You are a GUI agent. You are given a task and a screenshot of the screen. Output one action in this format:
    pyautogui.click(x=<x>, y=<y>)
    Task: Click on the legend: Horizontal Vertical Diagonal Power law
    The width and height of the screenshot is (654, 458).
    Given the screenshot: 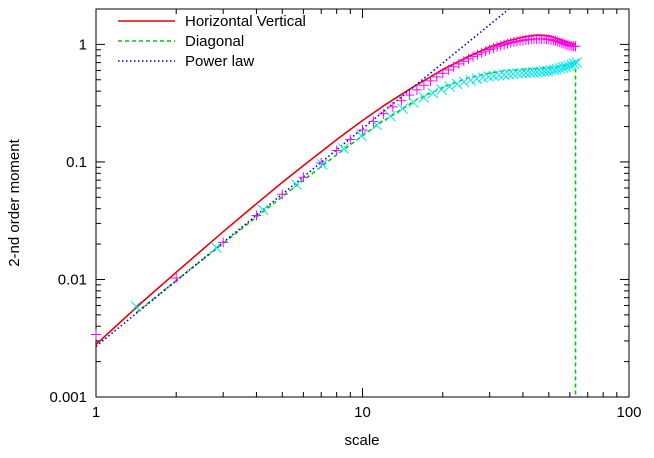 What is the action you would take?
    pyautogui.click(x=212, y=41)
    